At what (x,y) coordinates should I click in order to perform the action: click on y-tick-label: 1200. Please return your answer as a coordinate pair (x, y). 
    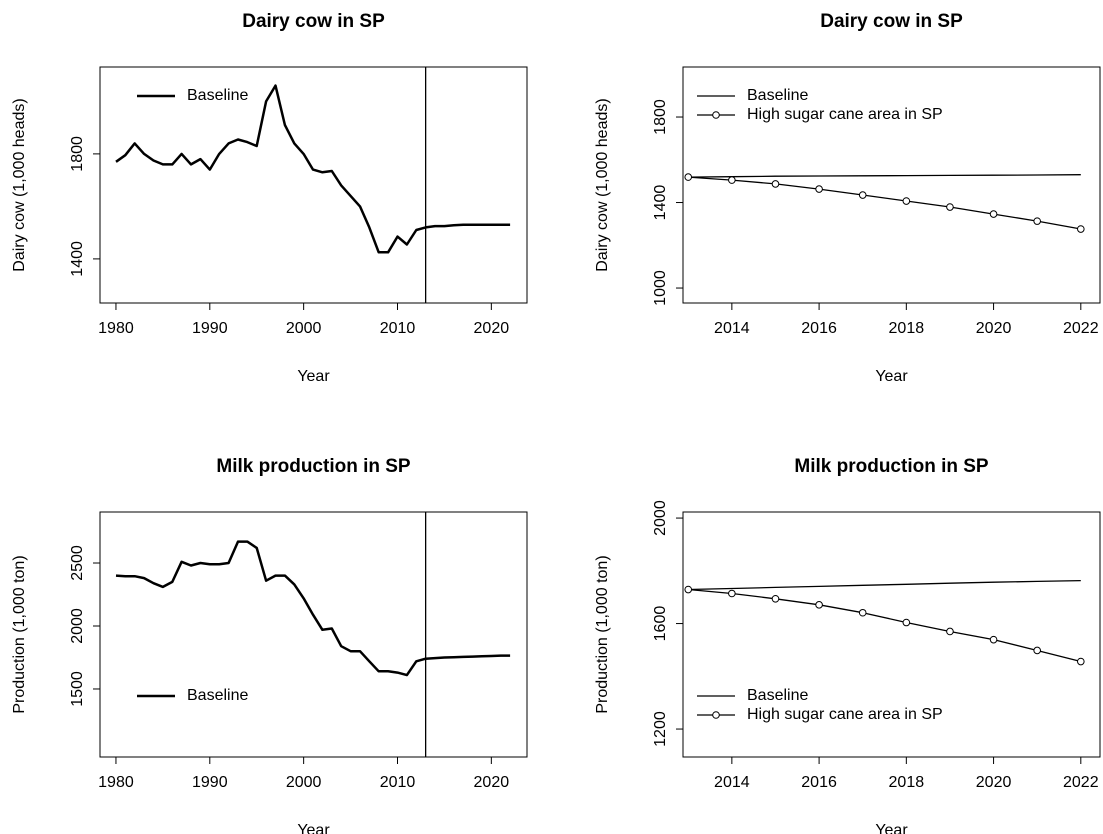
    Looking at the image, I should click on (660, 729).